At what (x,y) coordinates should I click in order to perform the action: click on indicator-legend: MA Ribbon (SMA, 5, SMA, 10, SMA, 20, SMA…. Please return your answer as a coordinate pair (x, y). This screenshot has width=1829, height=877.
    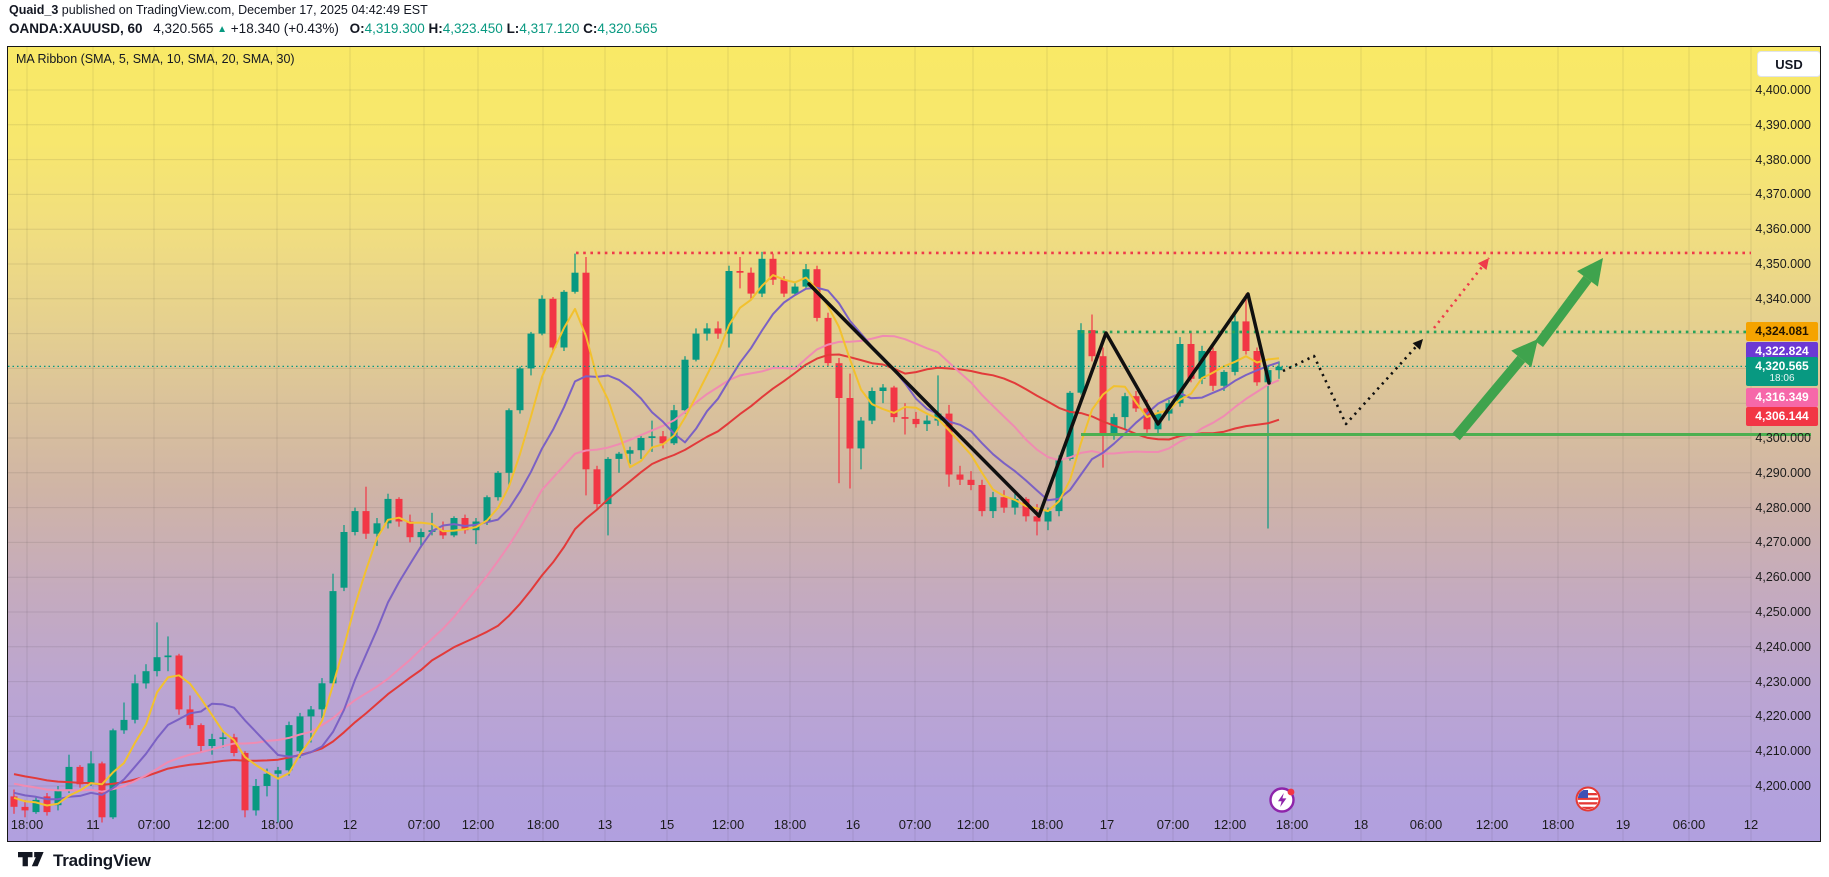
    Looking at the image, I should click on (155, 59).